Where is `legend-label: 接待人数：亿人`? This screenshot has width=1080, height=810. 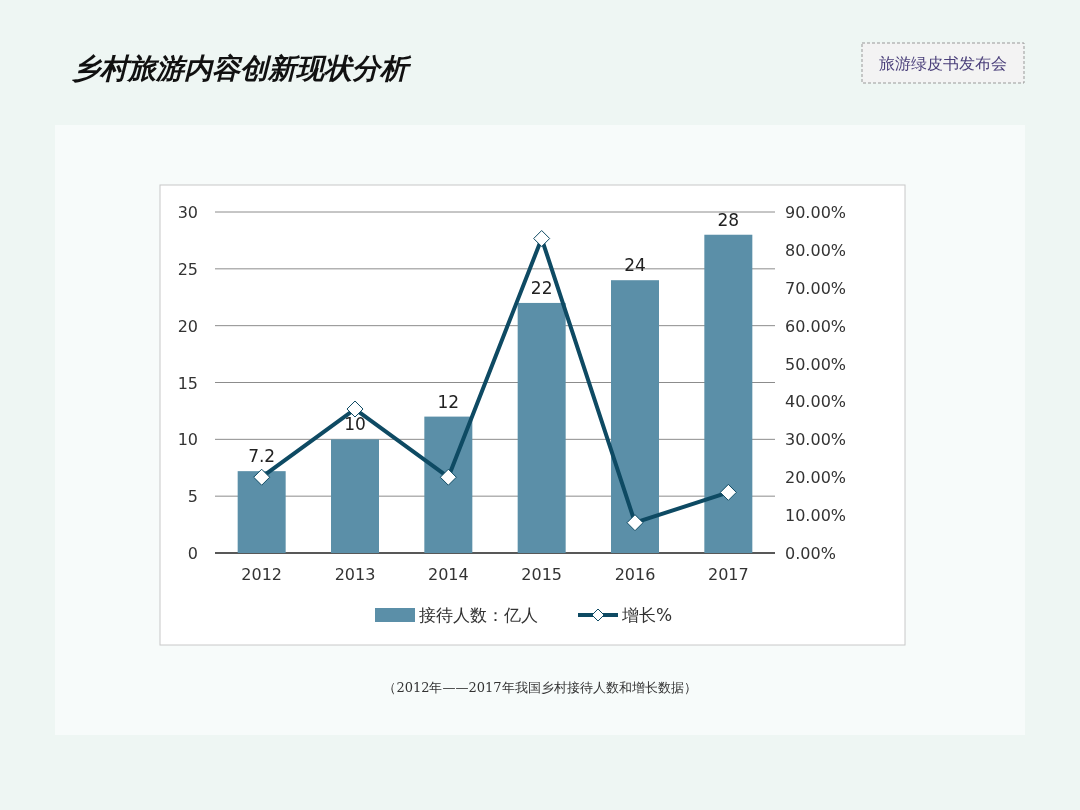
legend-label: 接待人数：亿人 is located at coordinates (478, 615).